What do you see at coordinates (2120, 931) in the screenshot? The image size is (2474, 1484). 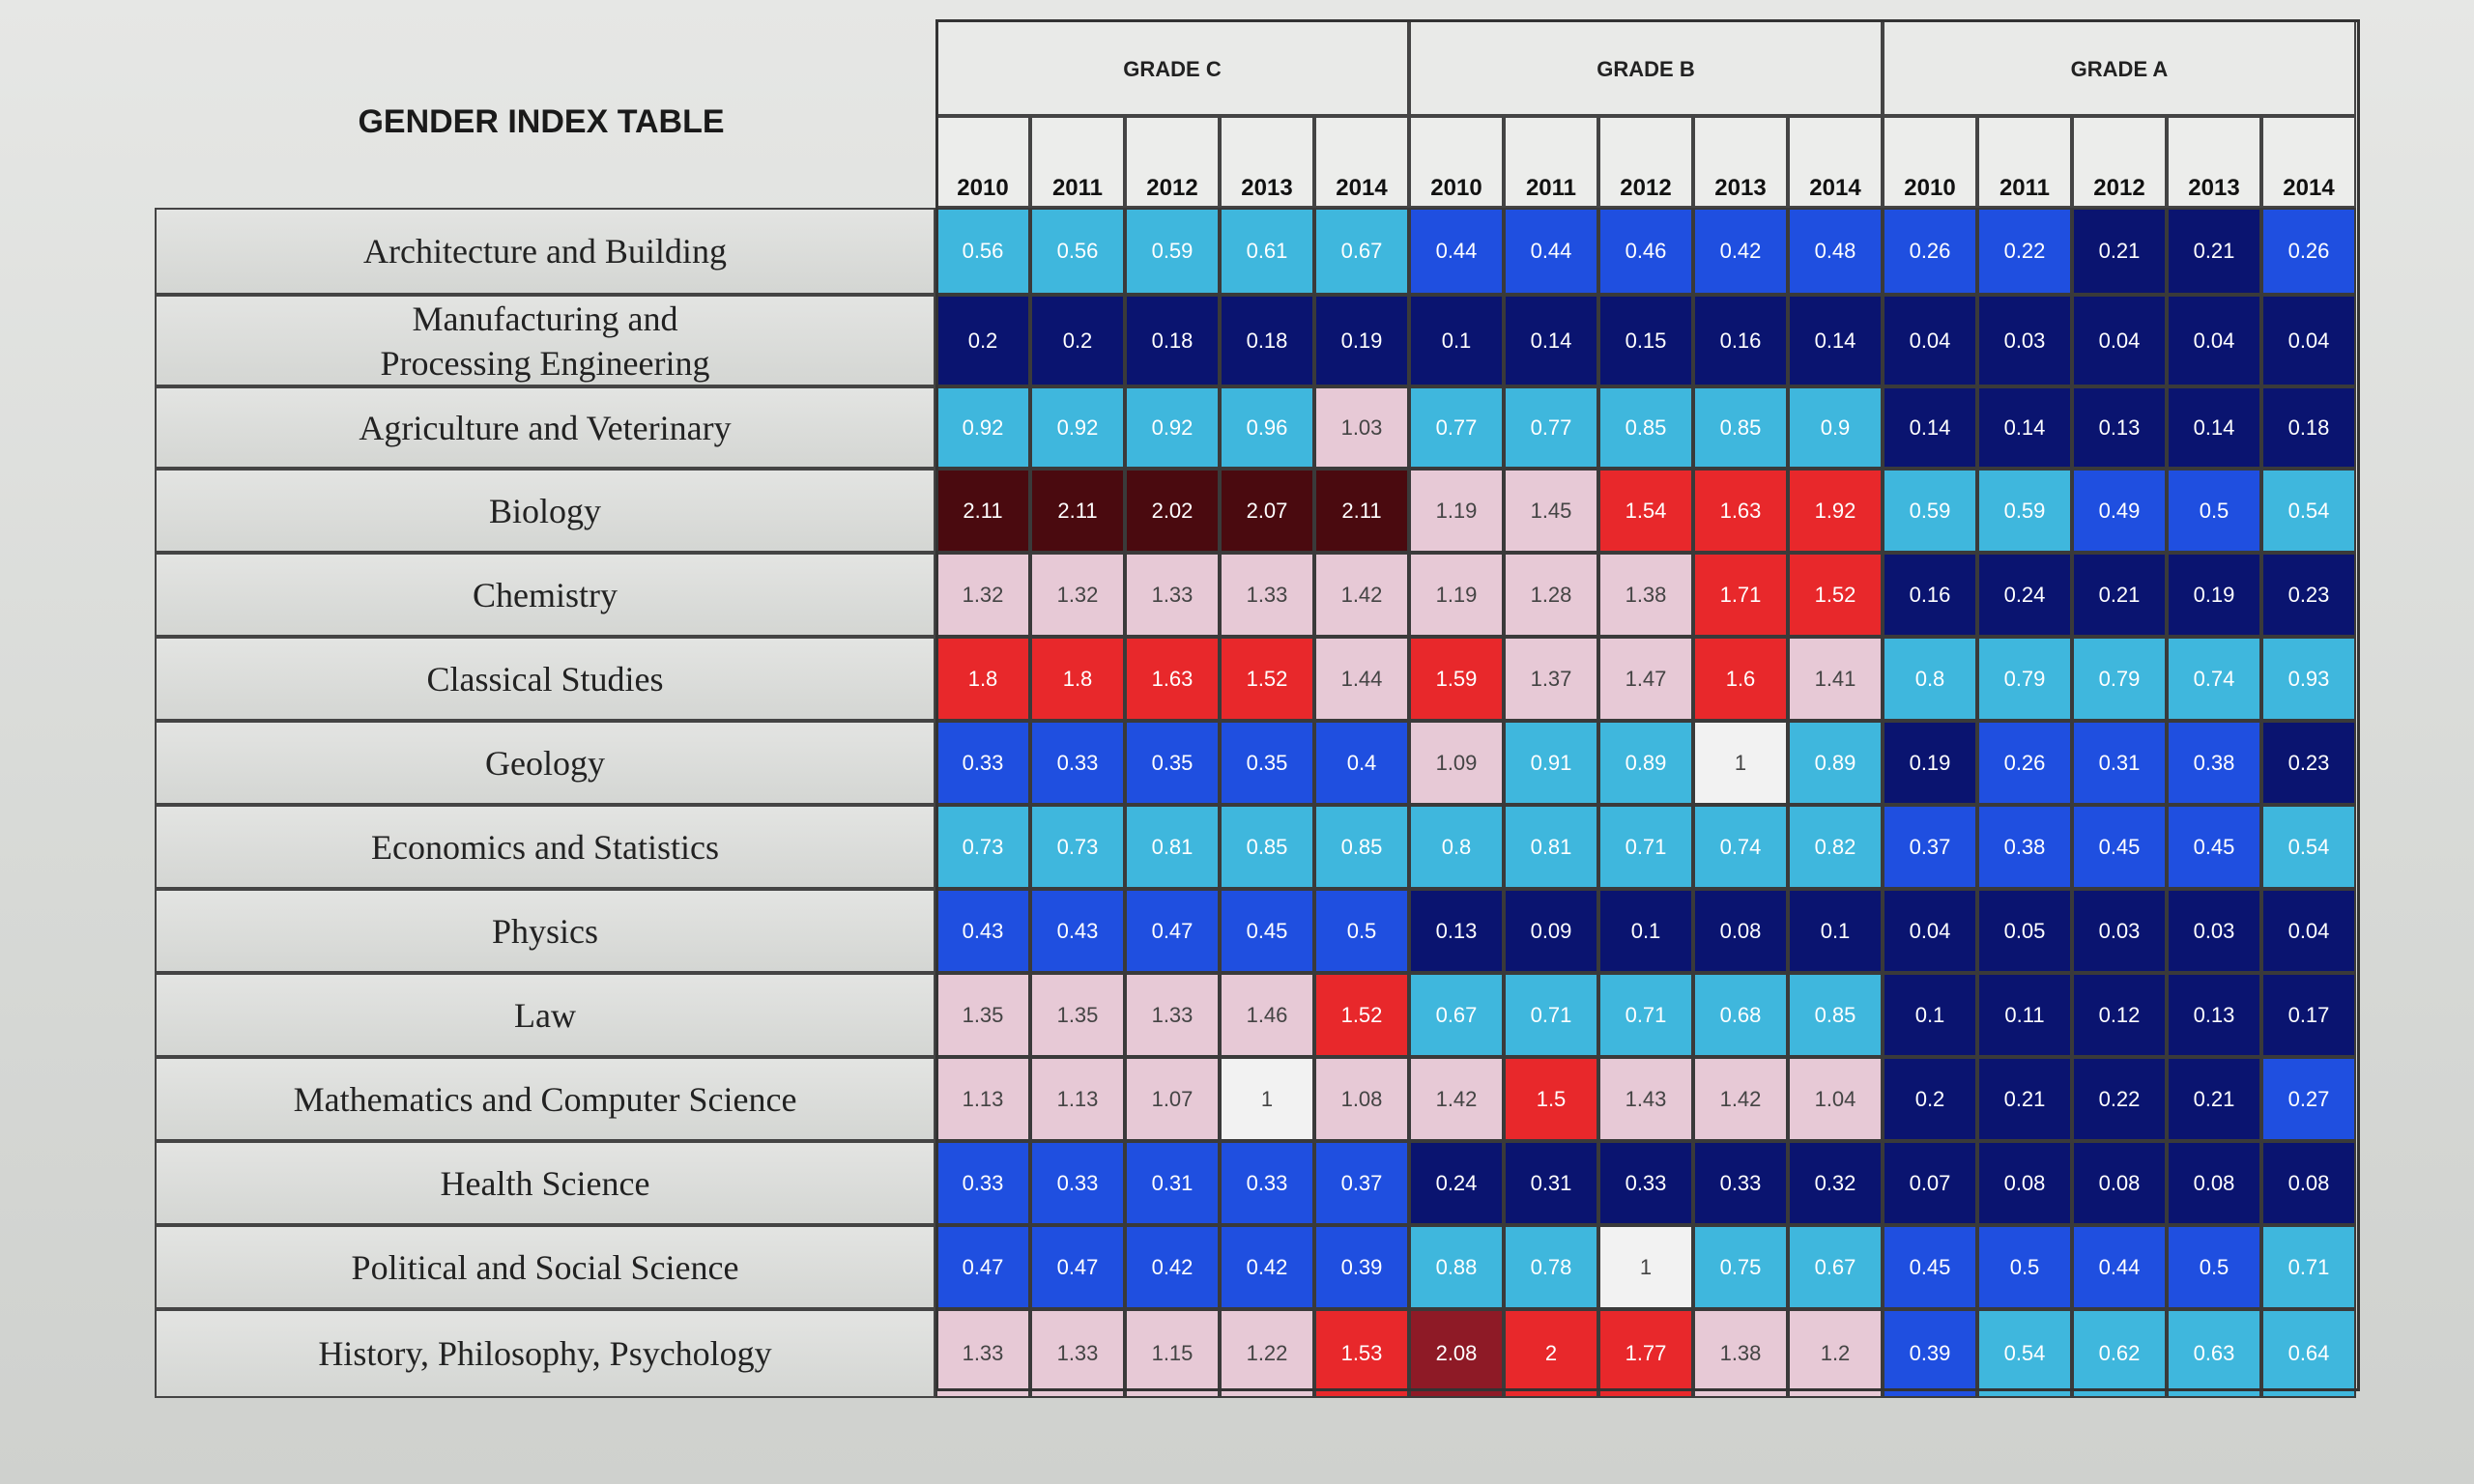 I see `heatmap-cell: 0.03` at bounding box center [2120, 931].